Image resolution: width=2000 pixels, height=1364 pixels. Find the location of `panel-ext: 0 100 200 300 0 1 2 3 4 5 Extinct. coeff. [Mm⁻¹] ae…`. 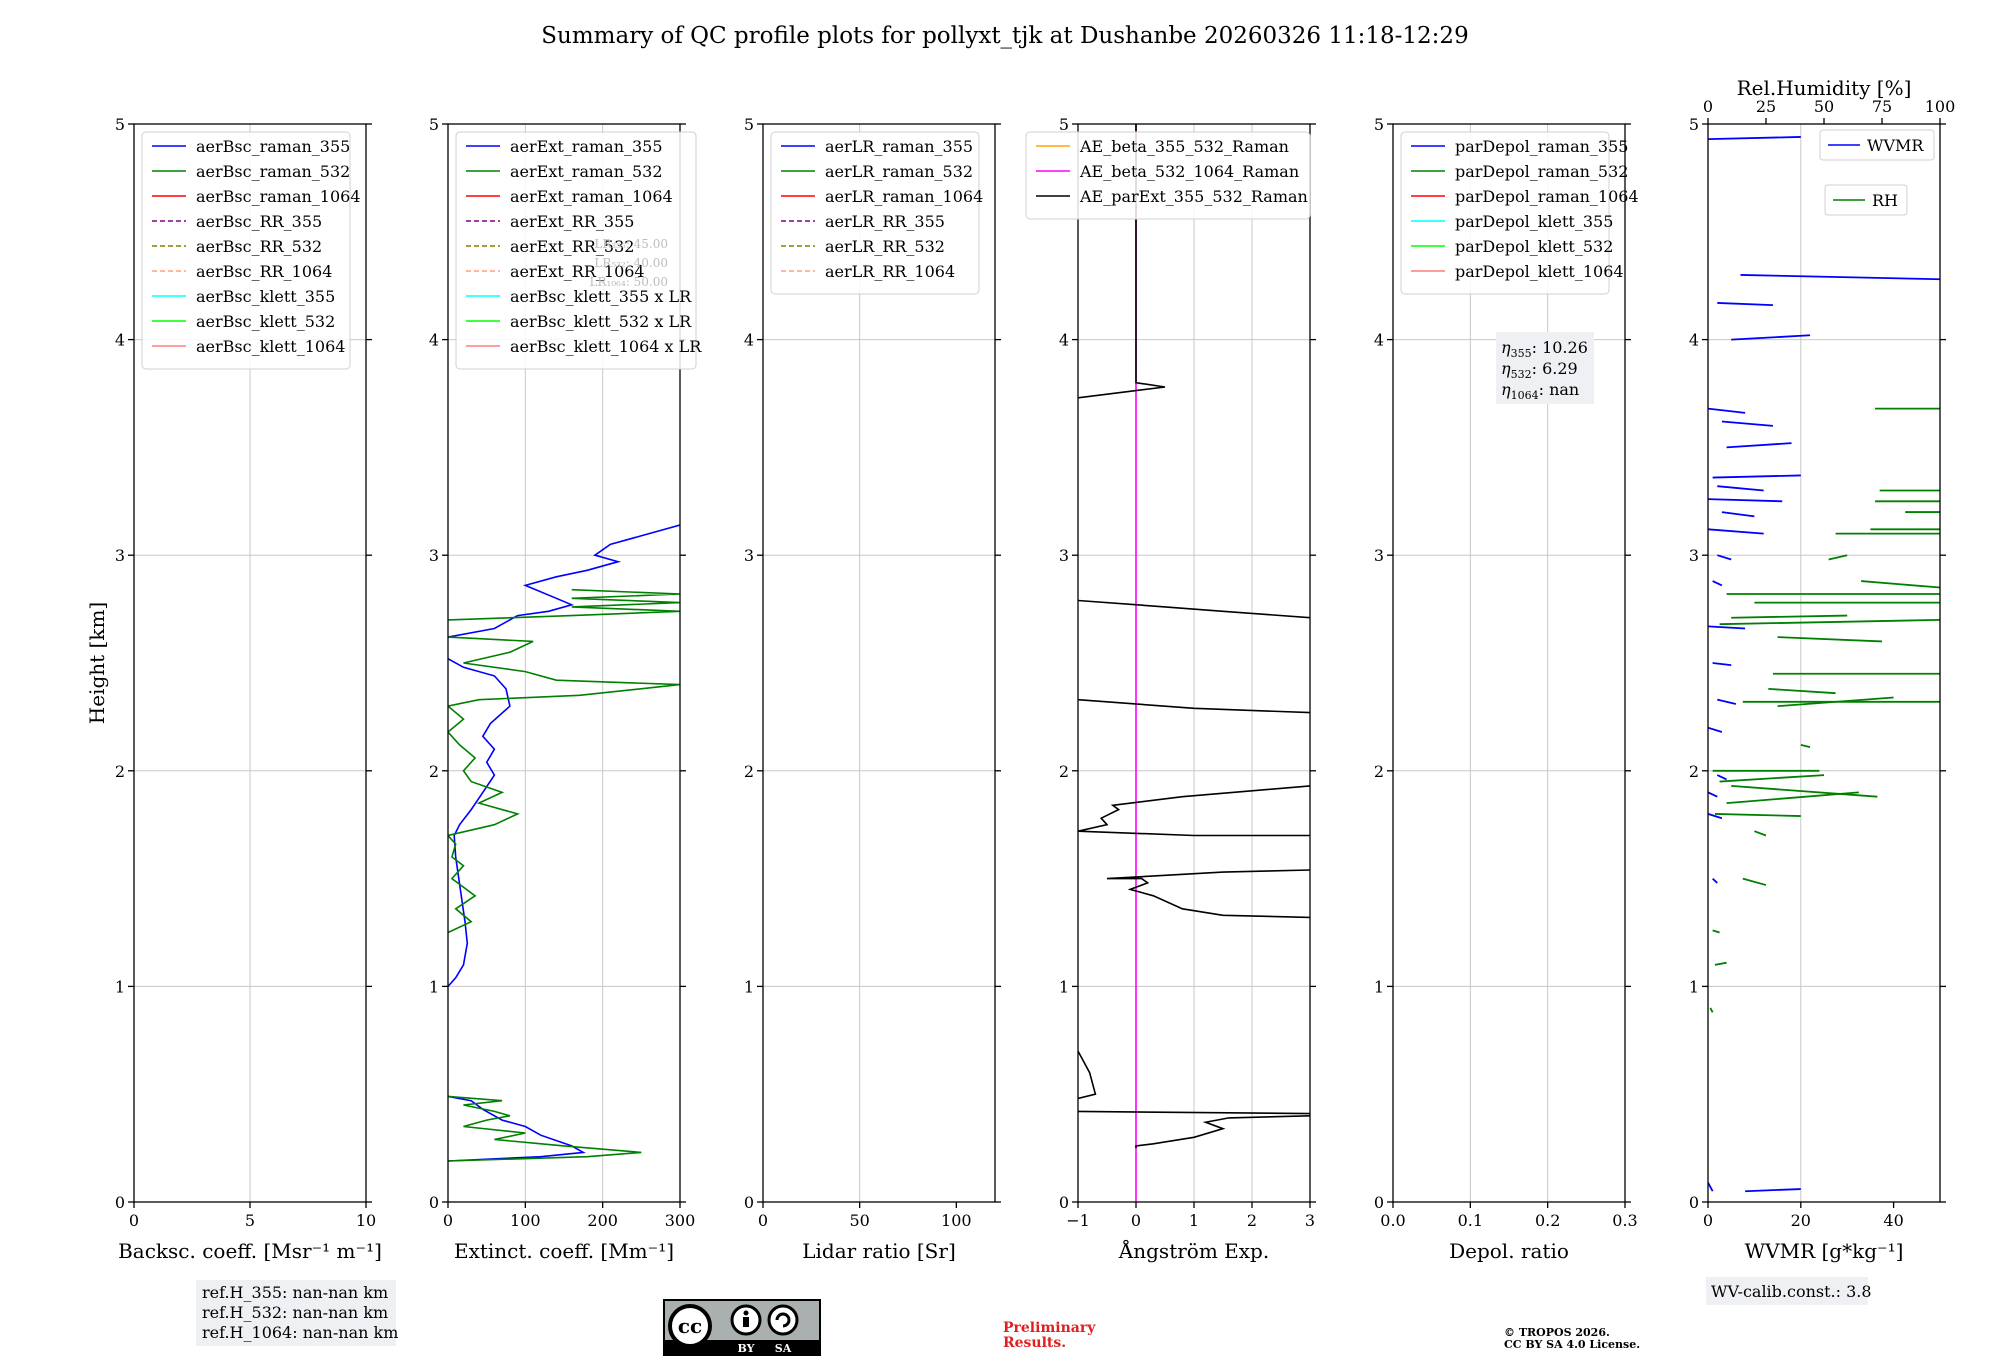

panel-ext: 0 100 200 300 0 1 2 3 4 5 Extinct. coeff. [Mm⁻¹] ae… is located at coordinates (565, 689).